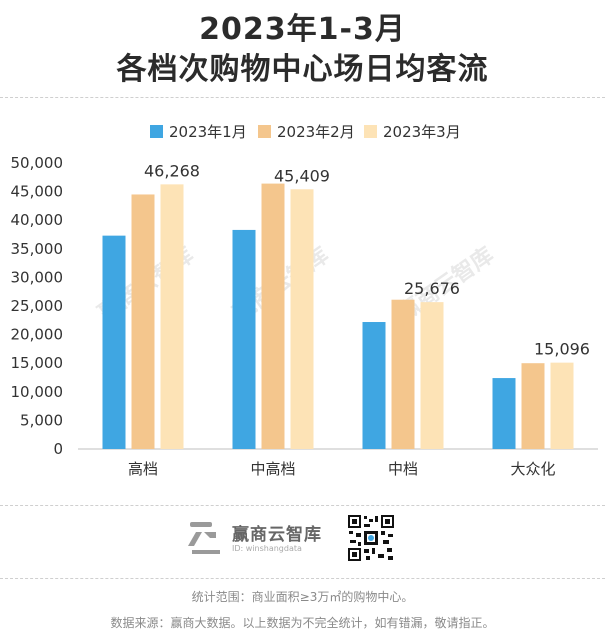 The width and height of the screenshot is (605, 638). What do you see at coordinates (302, 505) in the screenshot?
I see `chart-divider` at bounding box center [302, 505].